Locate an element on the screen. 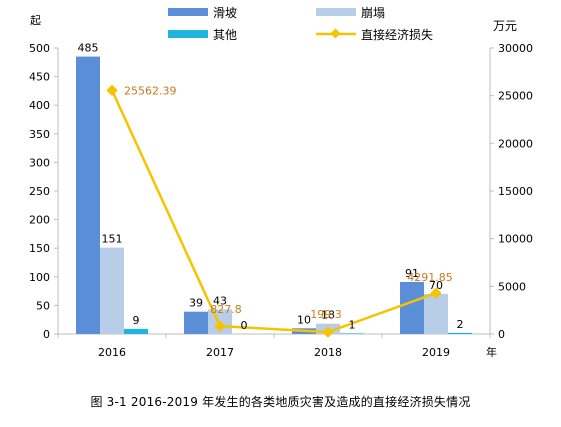 This screenshot has width=561, height=427. bar-value-label: 18 is located at coordinates (328, 315).